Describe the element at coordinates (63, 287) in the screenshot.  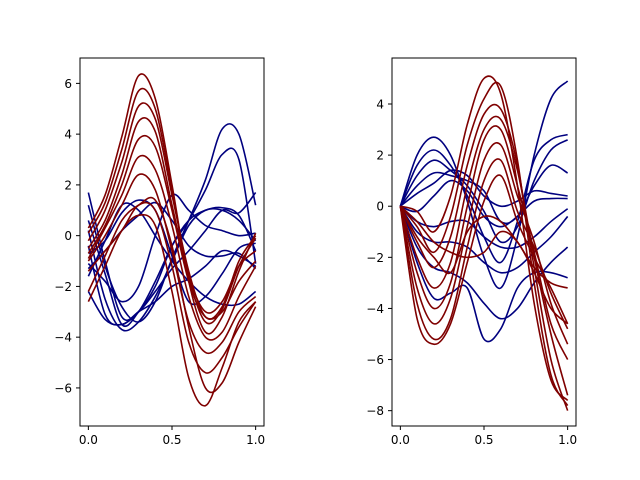
I see `left-chart-y-tick-label: −2` at that location.